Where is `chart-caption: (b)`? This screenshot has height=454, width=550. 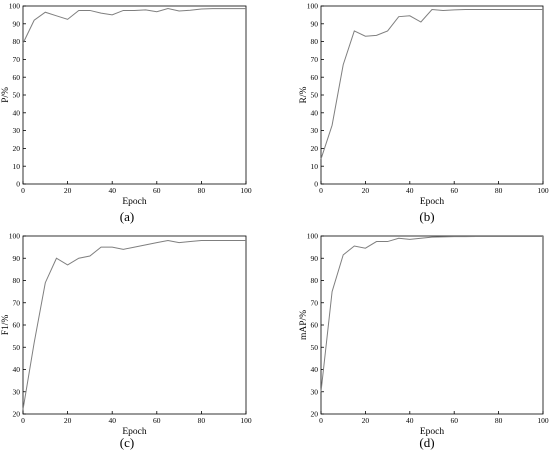 chart-caption: (b) is located at coordinates (426, 216).